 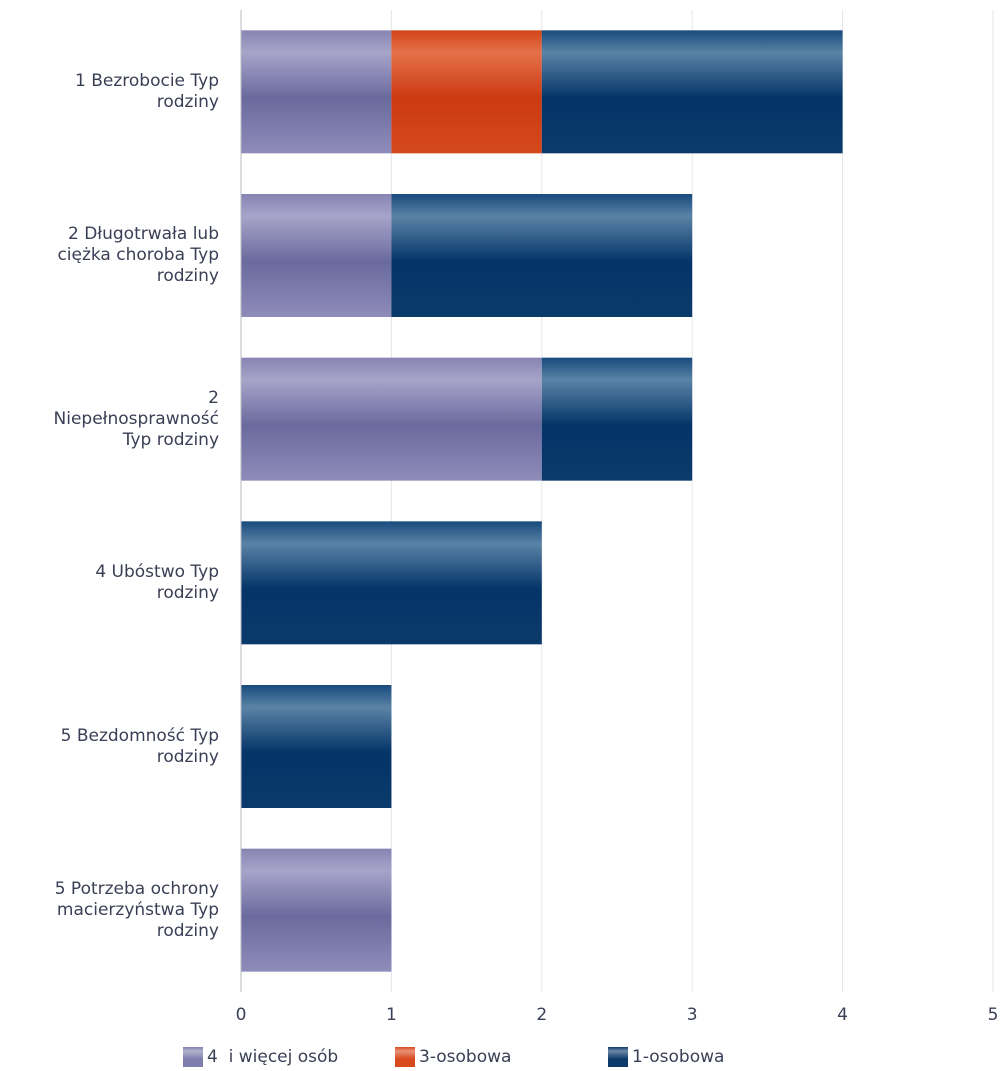 I want to click on category-label-line: 2 Długotrwała lub, so click(x=143, y=234).